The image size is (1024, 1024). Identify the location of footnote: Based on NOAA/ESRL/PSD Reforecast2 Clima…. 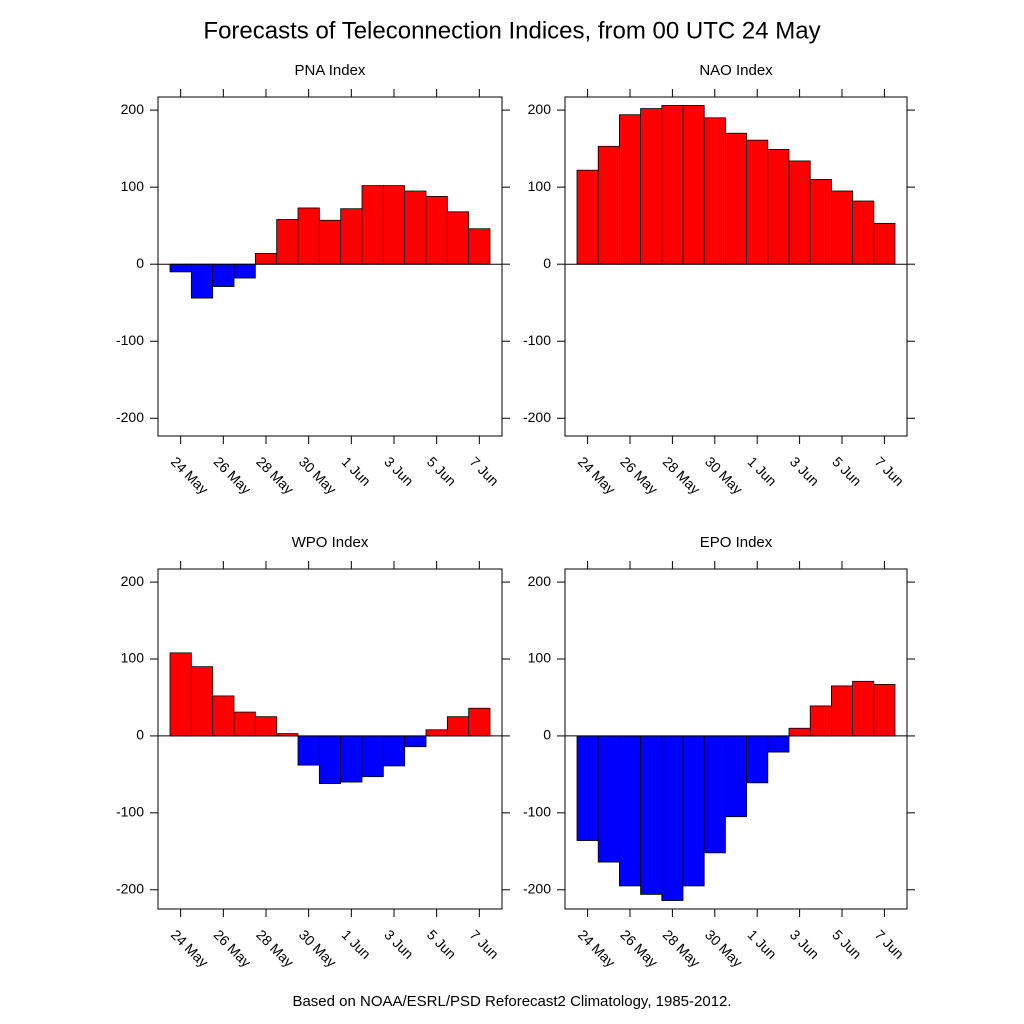
(511, 1001).